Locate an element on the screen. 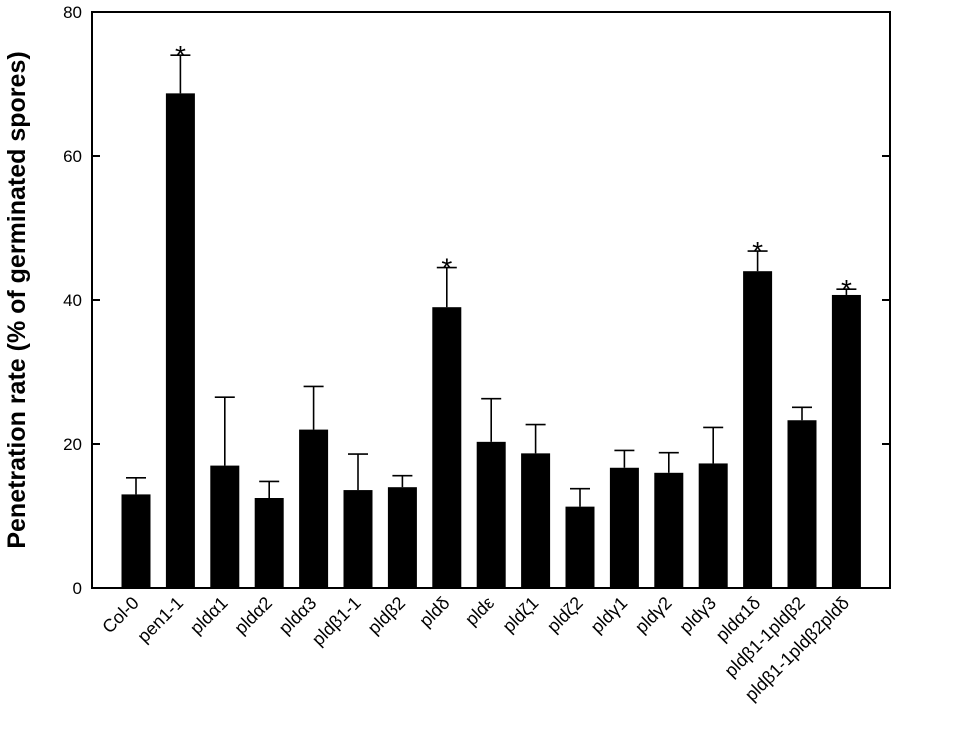 The width and height of the screenshot is (980, 743). x-category-label: pen1-1 is located at coordinates (160, 620).